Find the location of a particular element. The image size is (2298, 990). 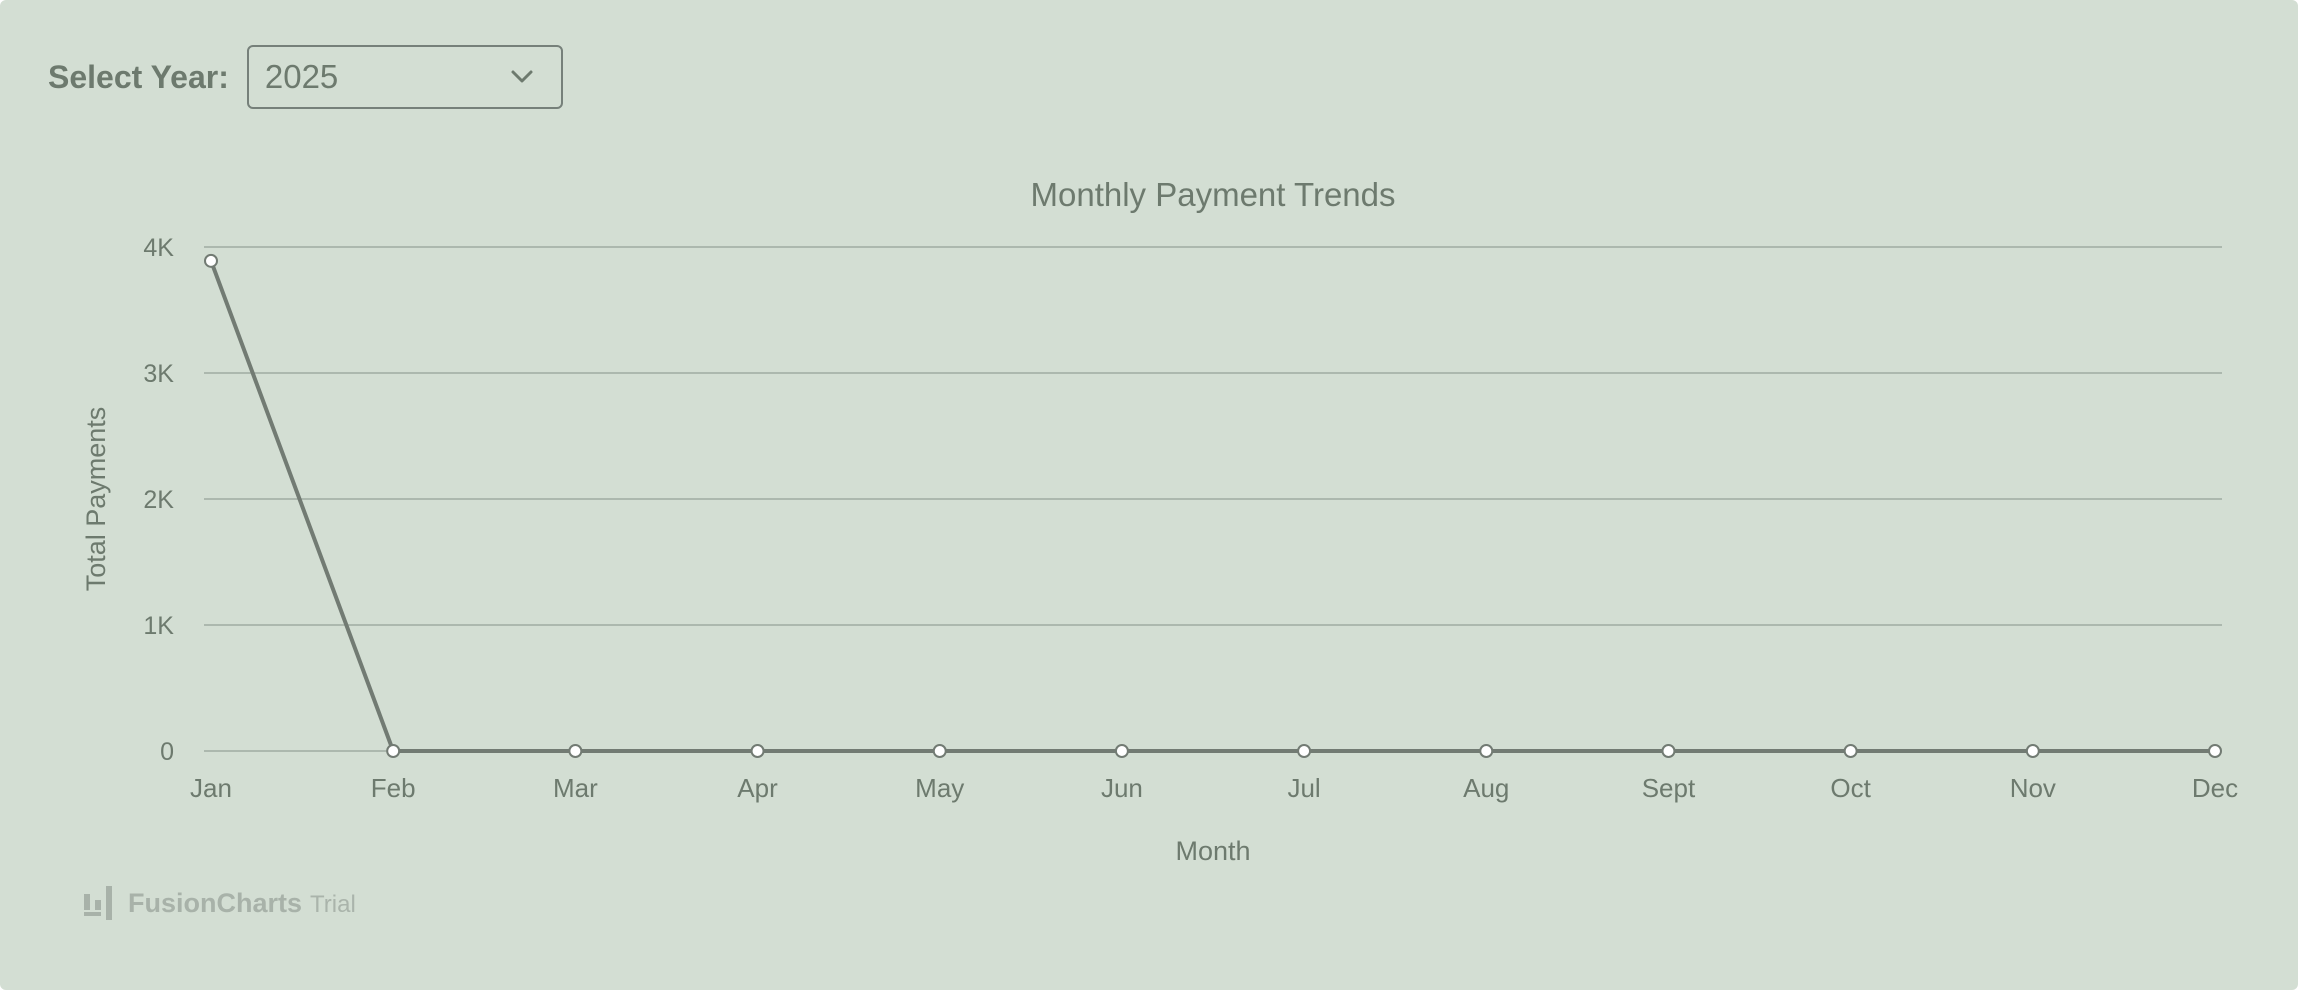

x-tick-label: Dec is located at coordinates (2215, 788).